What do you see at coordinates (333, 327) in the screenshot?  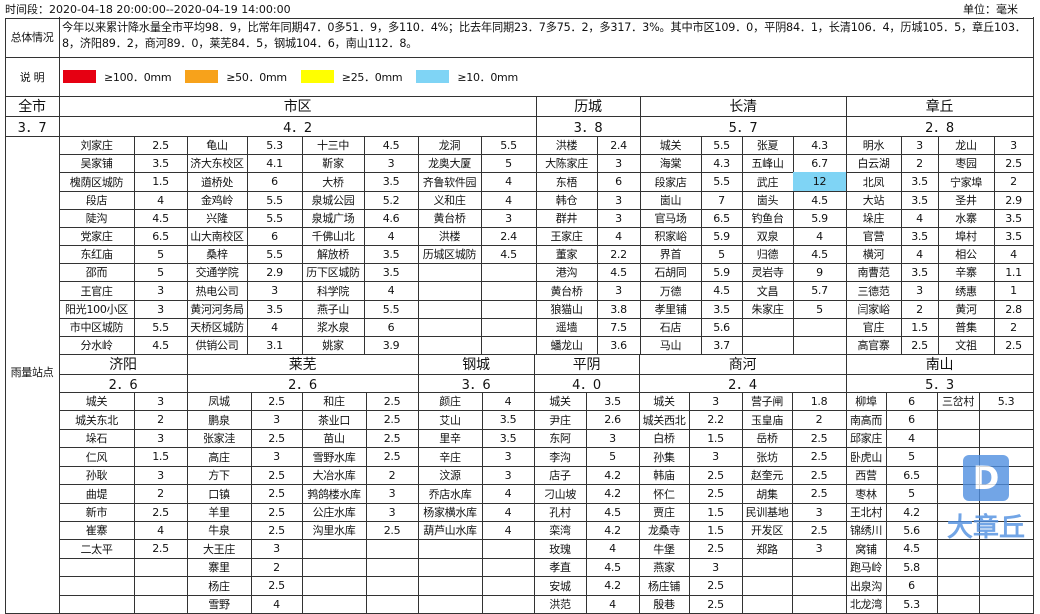 I see `station-name: 浆水泉` at bounding box center [333, 327].